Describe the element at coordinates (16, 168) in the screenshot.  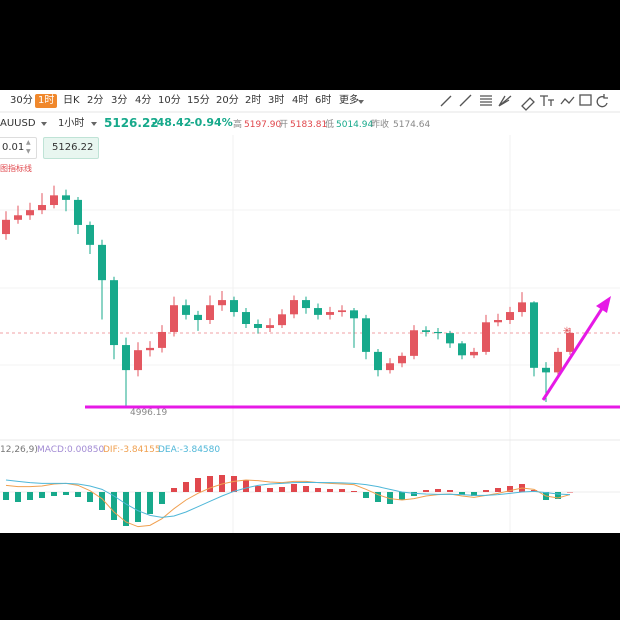
I see `indicator-hint: 图指标线` at that location.